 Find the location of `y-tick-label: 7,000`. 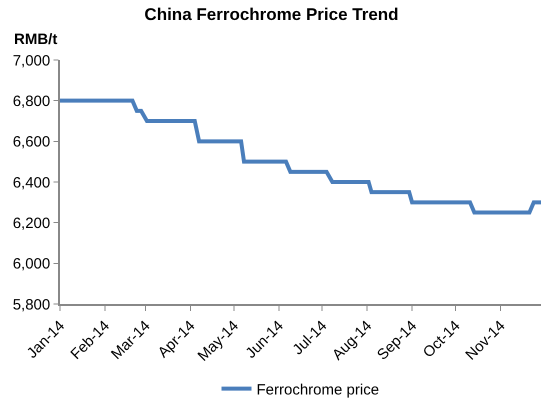

y-tick-label: 7,000 is located at coordinates (31, 61).